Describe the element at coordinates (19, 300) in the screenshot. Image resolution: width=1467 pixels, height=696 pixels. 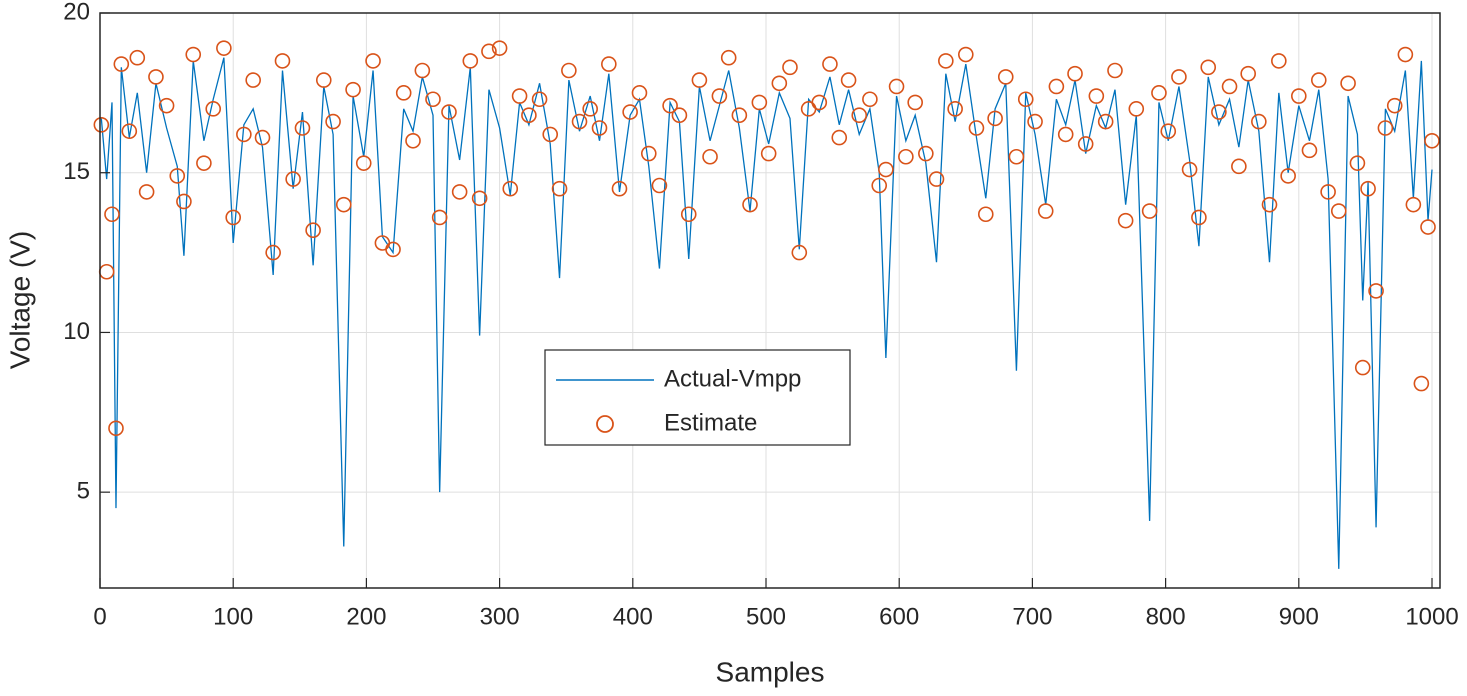
I see `y-axis-label: Voltage (V)` at that location.